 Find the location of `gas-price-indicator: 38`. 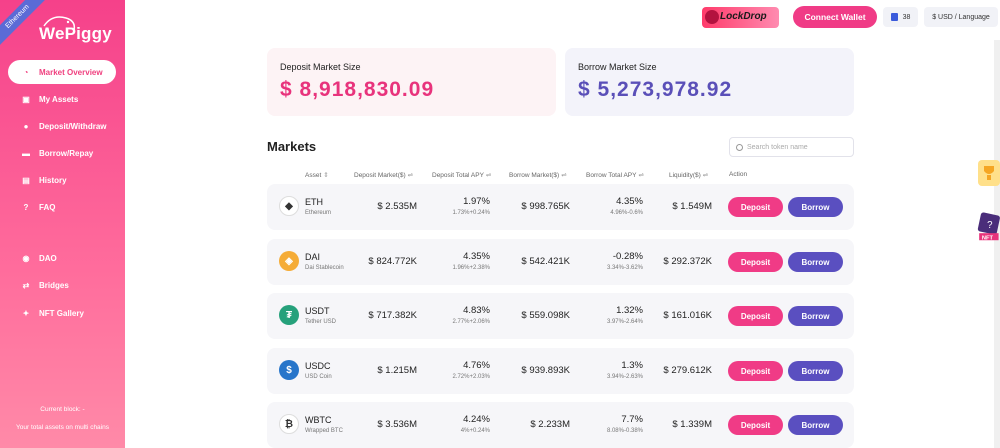

gas-price-indicator: 38 is located at coordinates (900, 17).